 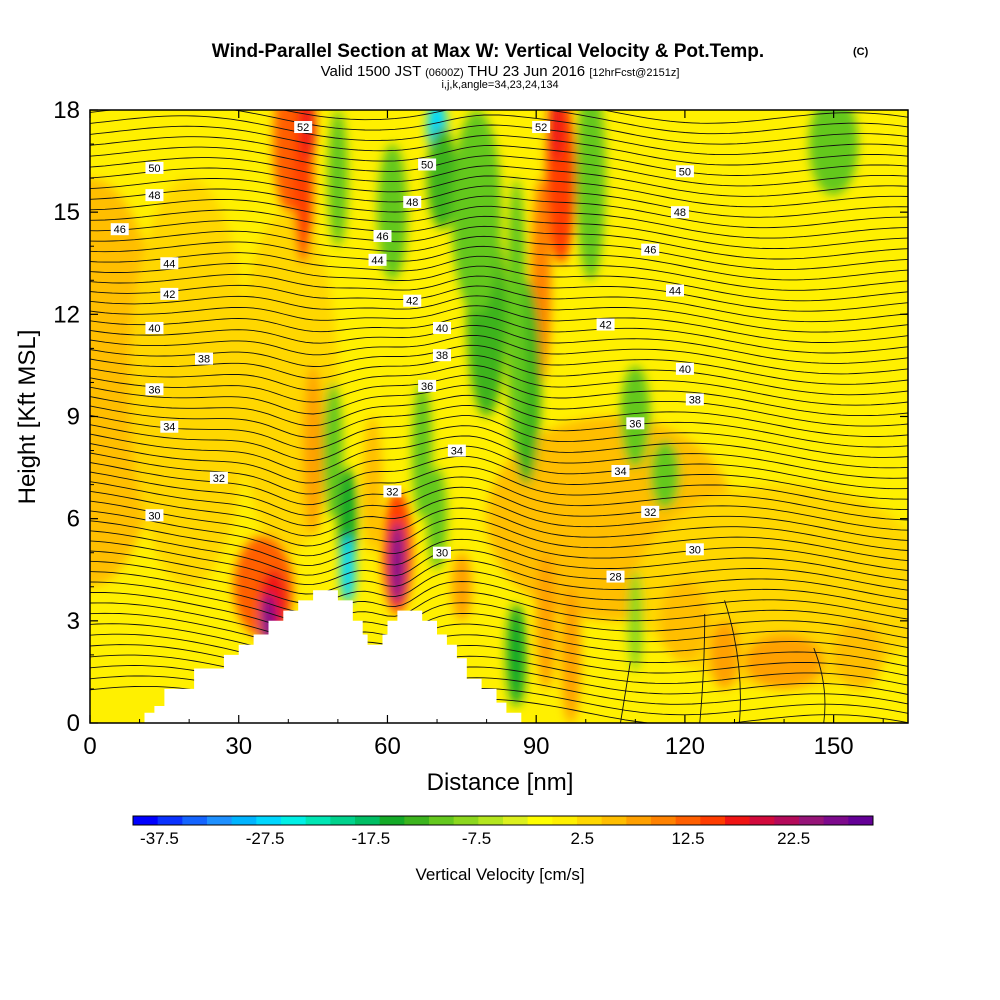 What do you see at coordinates (861, 52) in the screenshot?
I see `title-mark: (C)` at bounding box center [861, 52].